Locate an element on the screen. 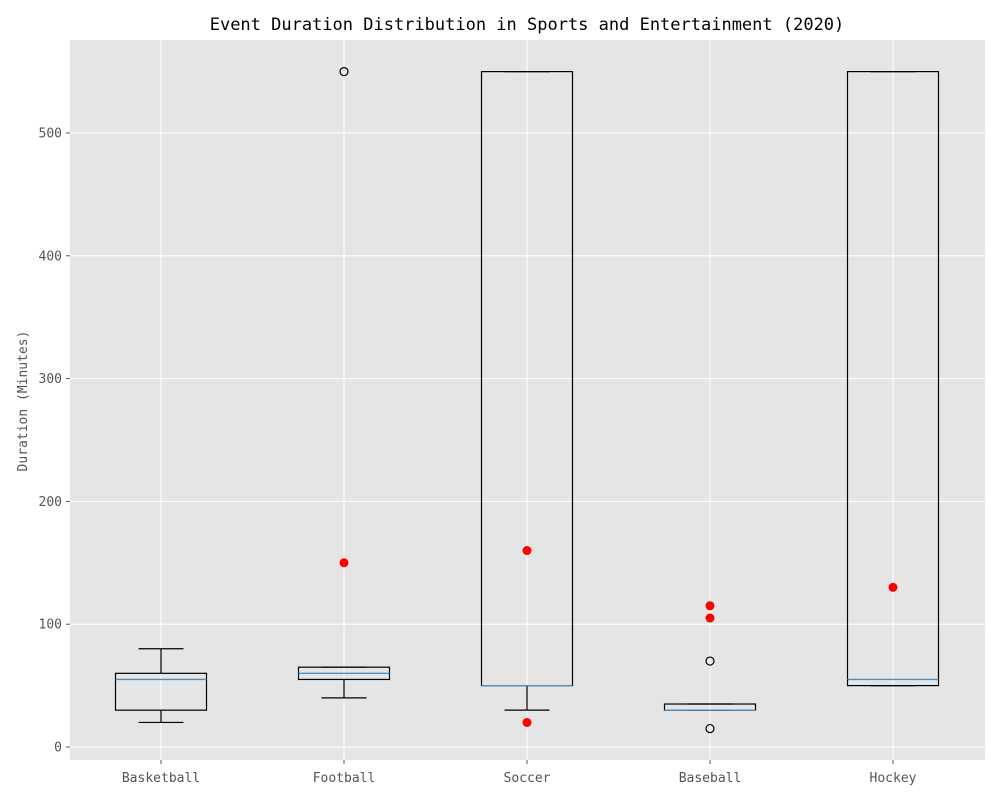 The image size is (1000, 800). x-tick-label: Basketball is located at coordinates (161, 778).